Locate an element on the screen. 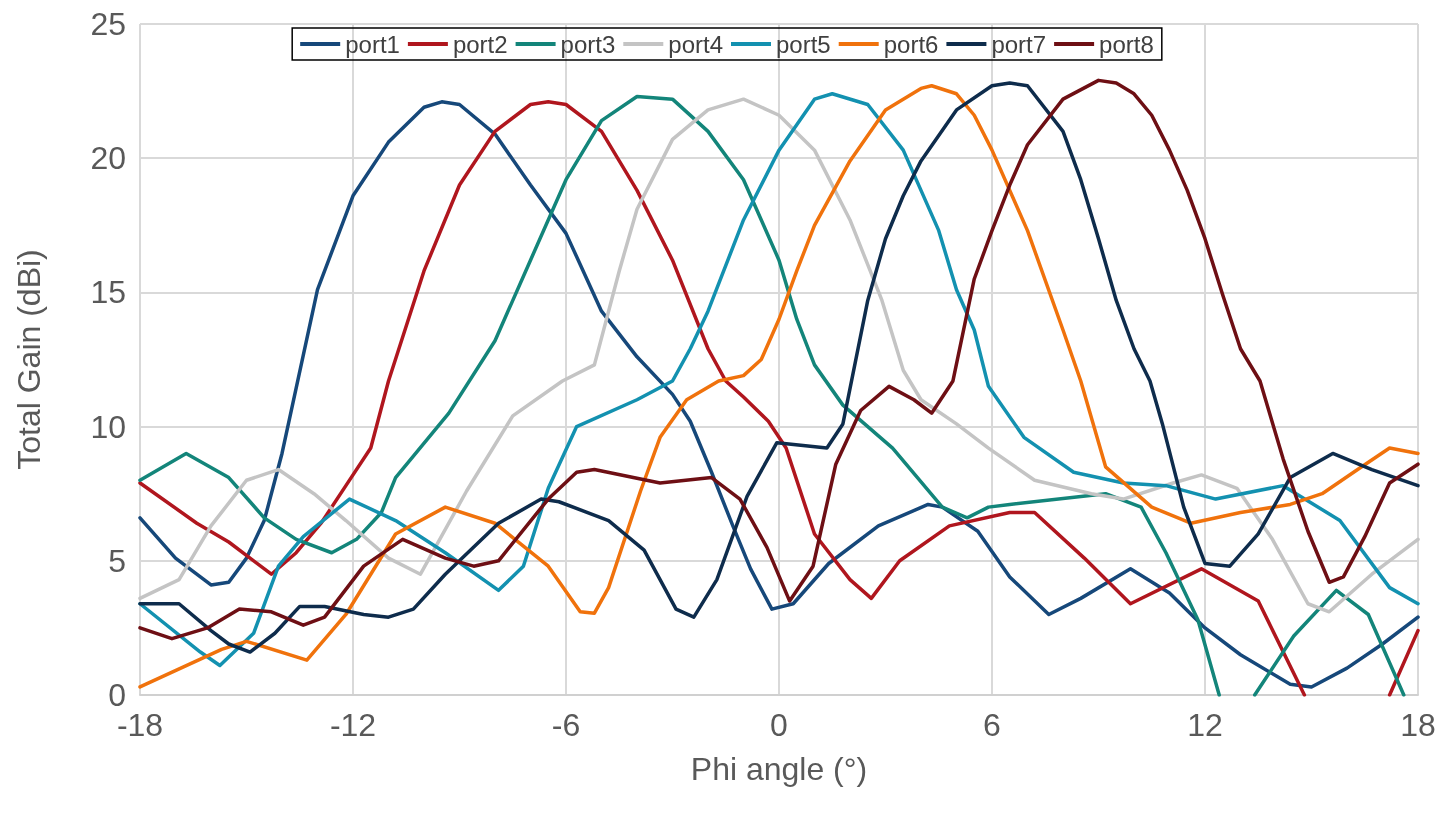 The height and width of the screenshot is (822, 1454). legend-label: port6 is located at coordinates (911, 44).